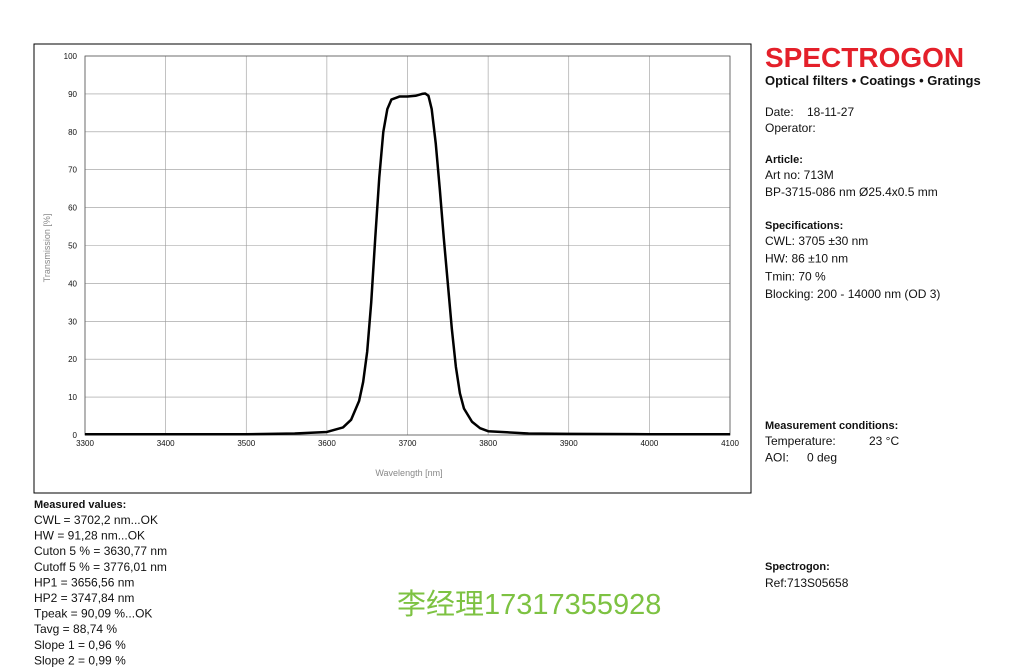 Image resolution: width=1018 pixels, height=670 pixels. Describe the element at coordinates (408, 443) in the screenshot. I see `x-tick-label: 3700` at that location.